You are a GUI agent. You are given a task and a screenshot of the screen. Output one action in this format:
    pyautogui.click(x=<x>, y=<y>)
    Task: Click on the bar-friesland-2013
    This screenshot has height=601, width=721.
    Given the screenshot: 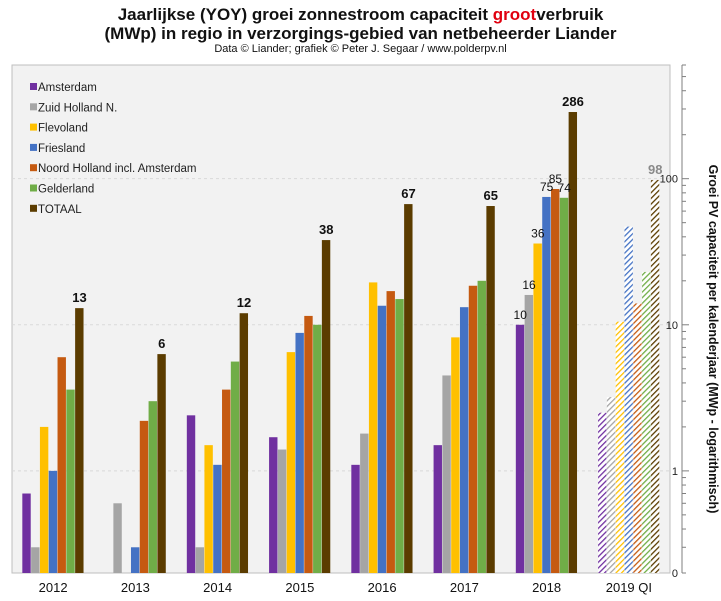 What is the action you would take?
    pyautogui.click(x=135, y=560)
    